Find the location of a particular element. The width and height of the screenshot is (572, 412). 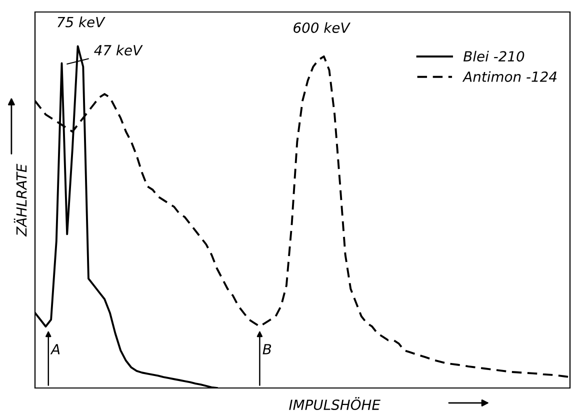

legend-label: Blei -210 is located at coordinates (494, 56).